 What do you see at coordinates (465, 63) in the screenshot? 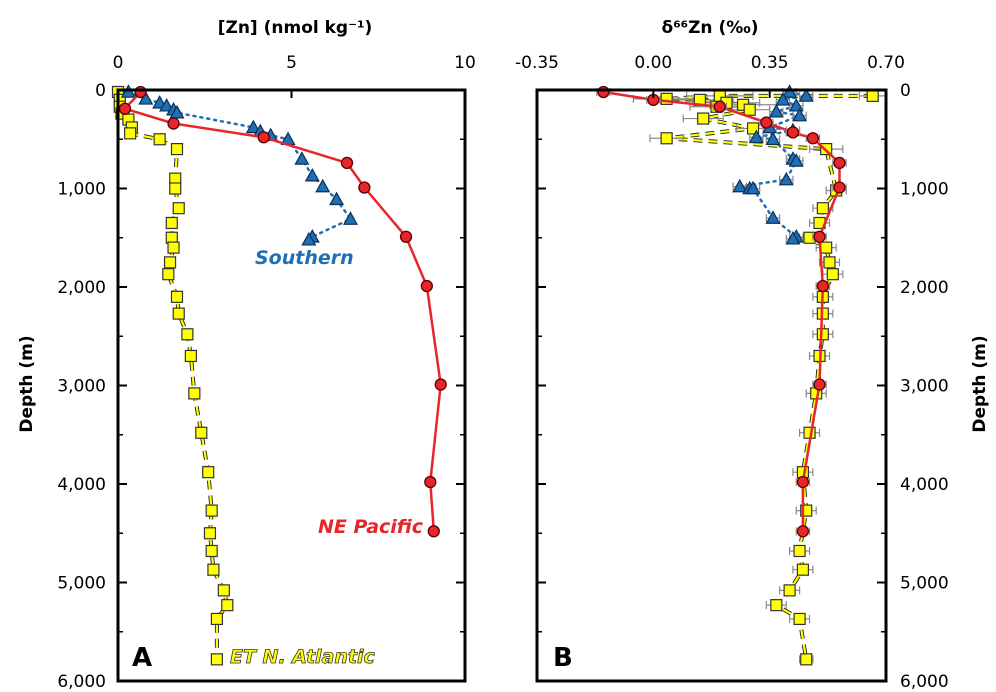
I see `panel-a-x-tick-label: 10` at bounding box center [465, 63].